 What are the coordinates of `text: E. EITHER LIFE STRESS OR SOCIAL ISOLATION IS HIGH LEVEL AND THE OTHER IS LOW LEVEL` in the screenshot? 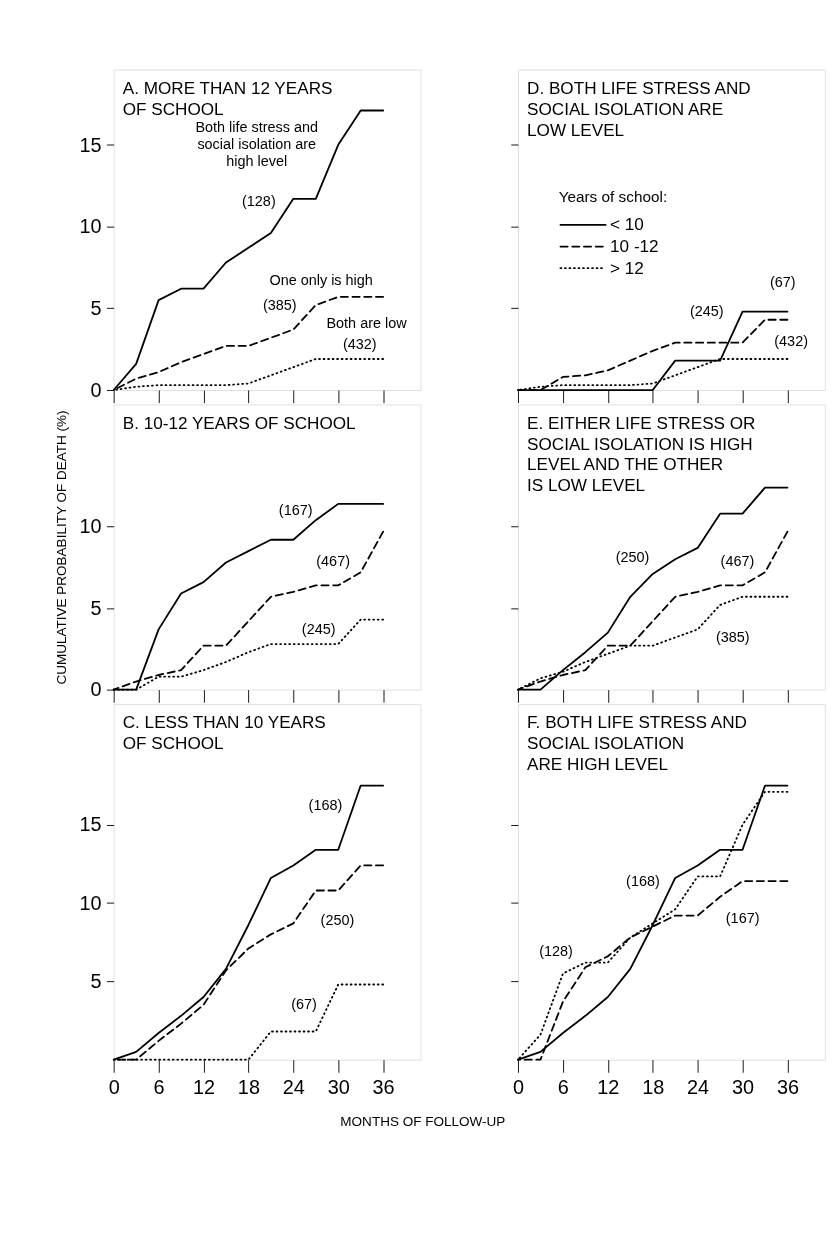 It's located at (641, 454).